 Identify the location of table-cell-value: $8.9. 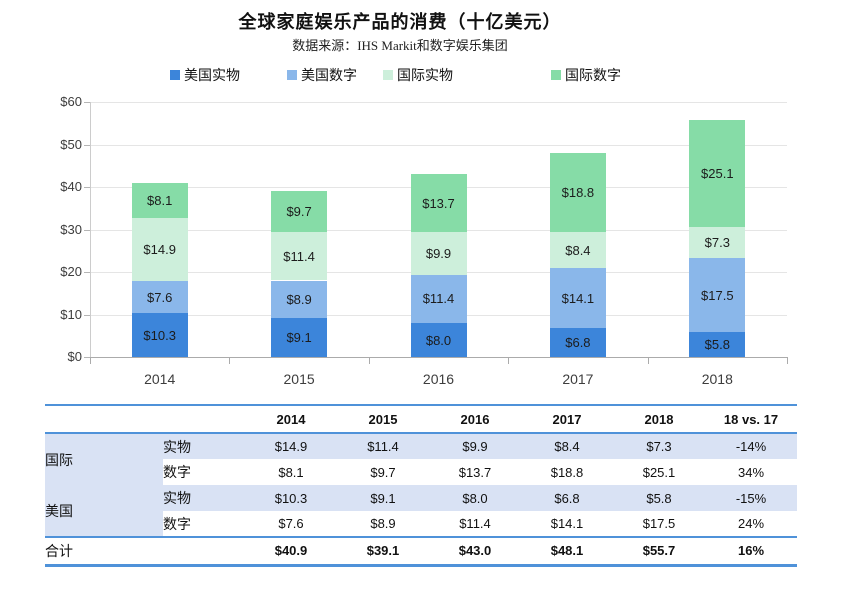
(383, 524).